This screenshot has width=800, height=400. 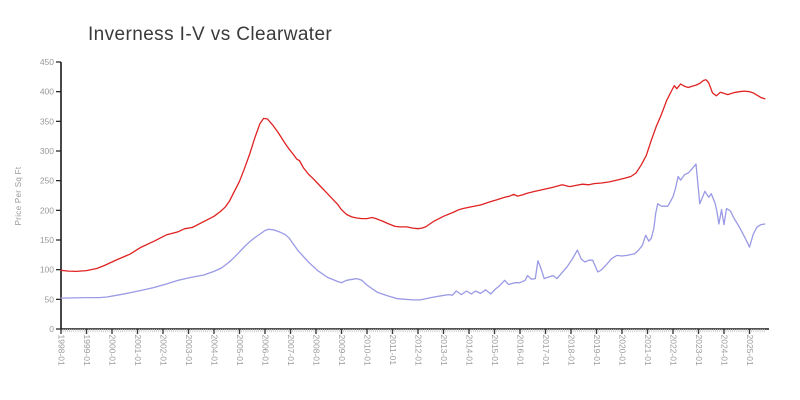 What do you see at coordinates (164, 350) in the screenshot?
I see `x-tick-label: 2002-01` at bounding box center [164, 350].